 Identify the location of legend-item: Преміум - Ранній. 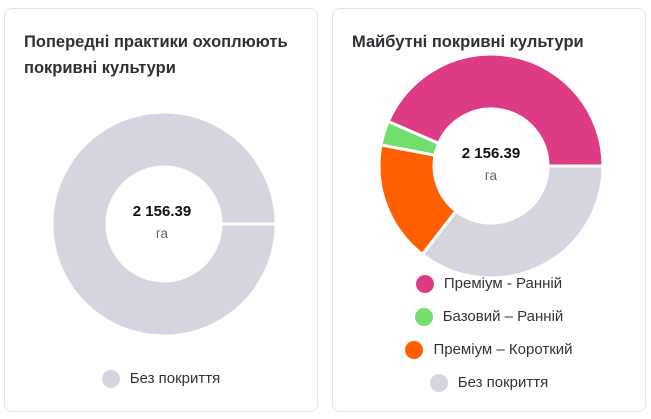
(489, 283).